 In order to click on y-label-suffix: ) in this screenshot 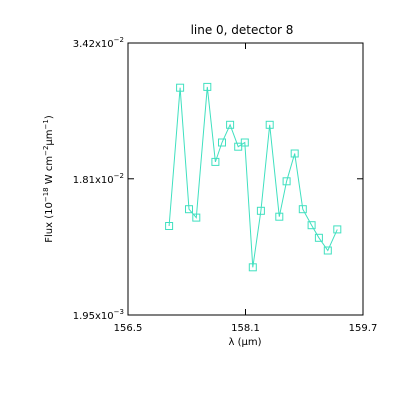, I will do `click(49, 117)`.